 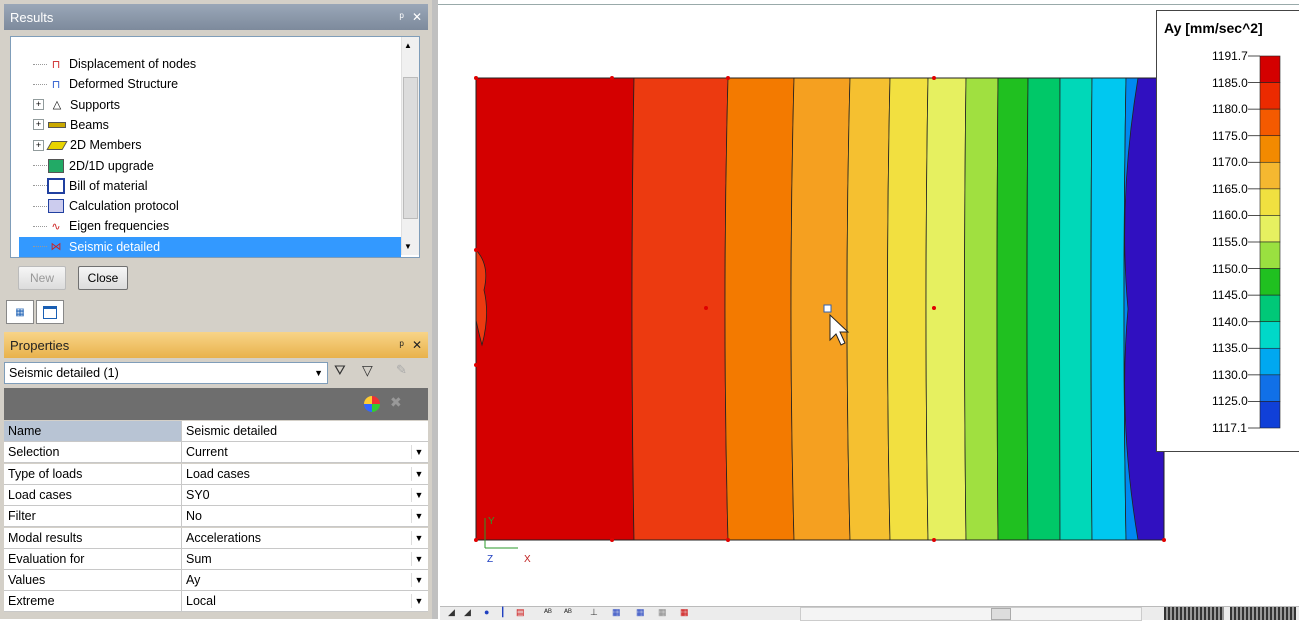 I want to click on filter-add-icon: ▽, so click(x=367, y=370).